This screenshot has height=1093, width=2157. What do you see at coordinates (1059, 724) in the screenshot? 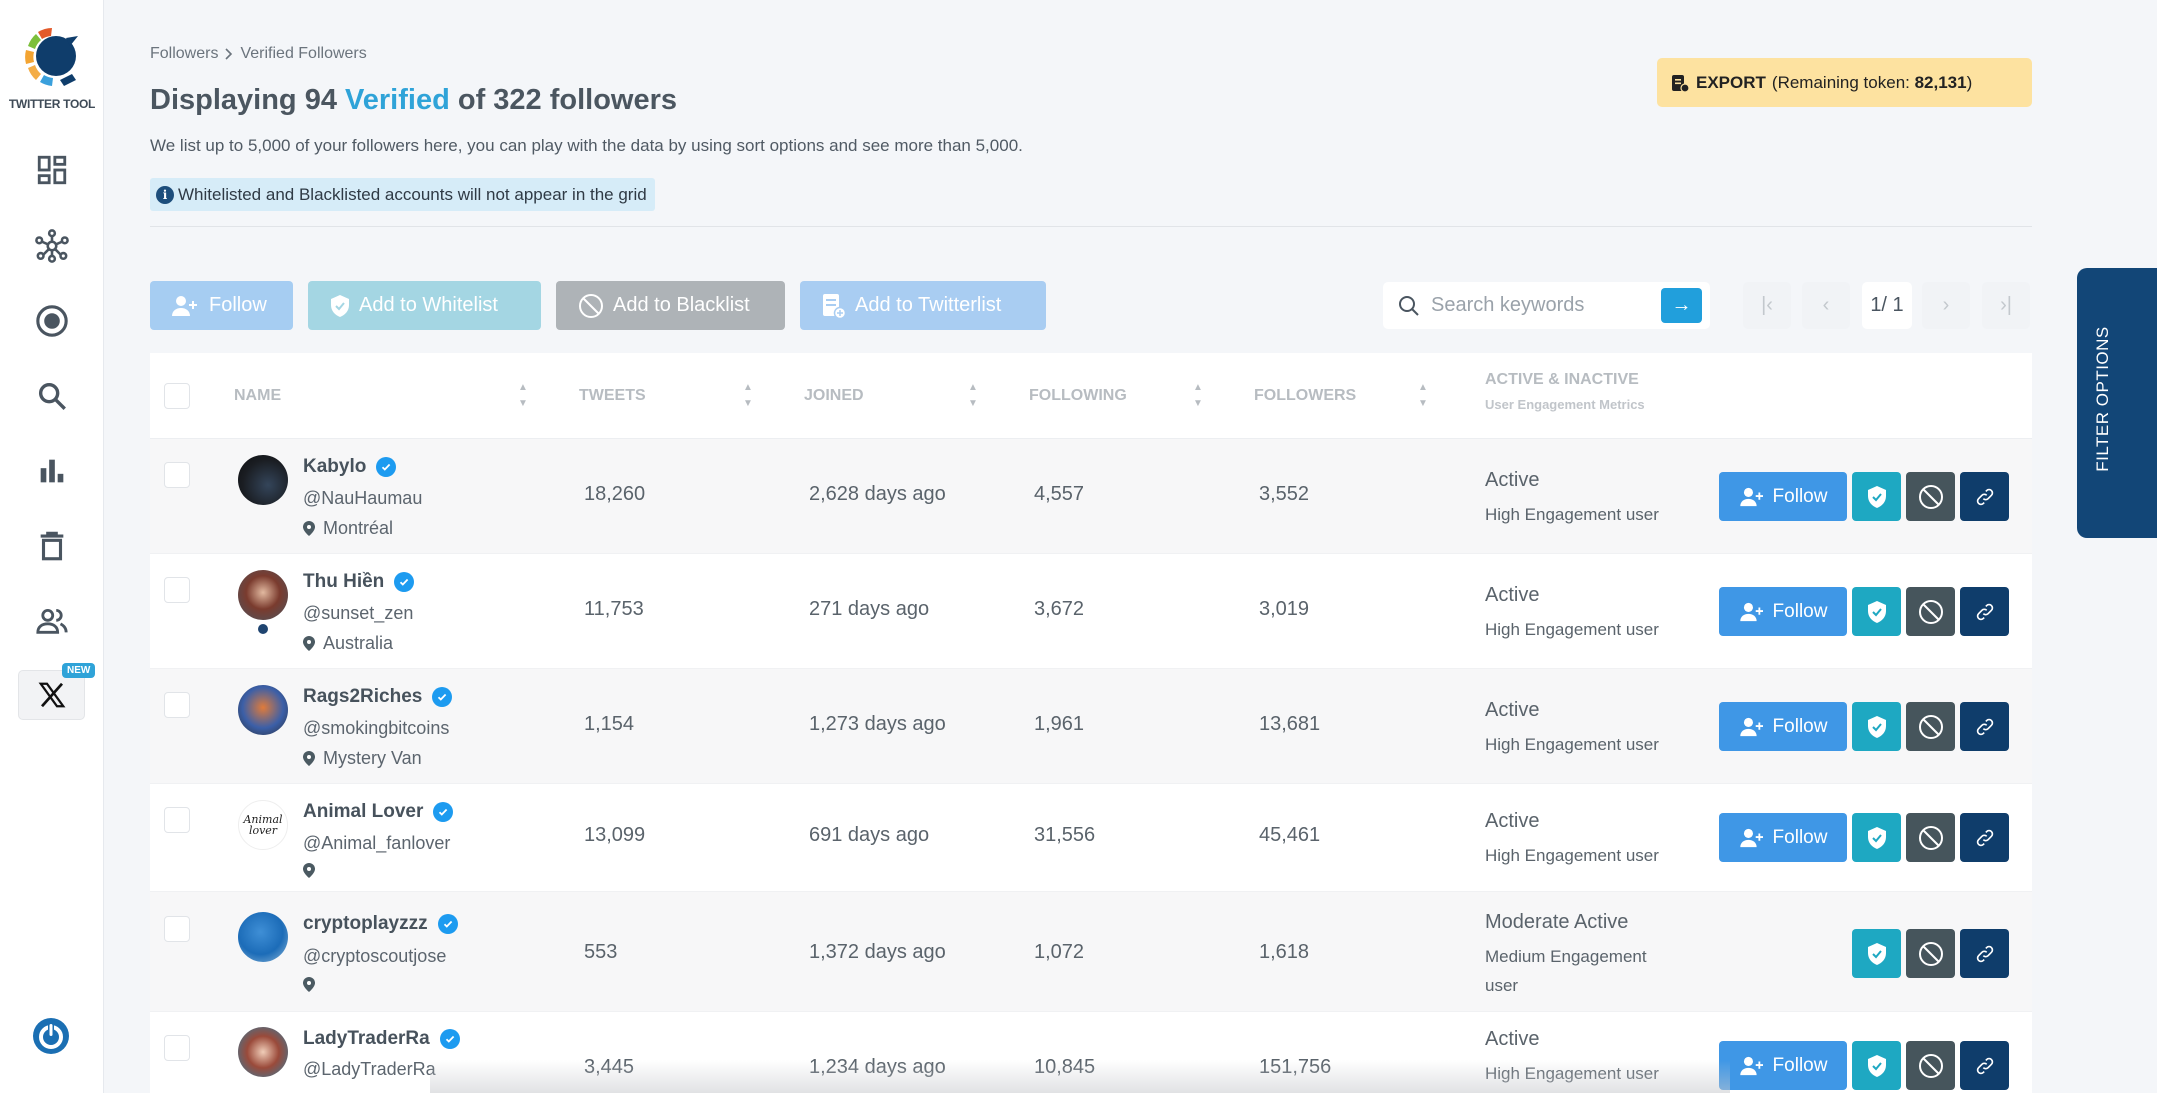
I see `following-count: 1,961` at bounding box center [1059, 724].